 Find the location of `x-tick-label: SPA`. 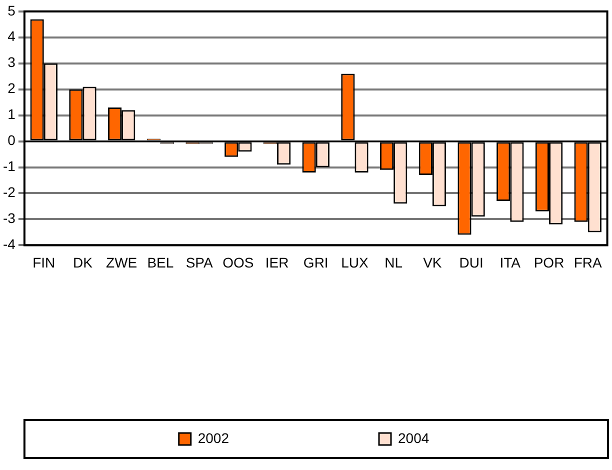

x-tick-label: SPA is located at coordinates (200, 262).